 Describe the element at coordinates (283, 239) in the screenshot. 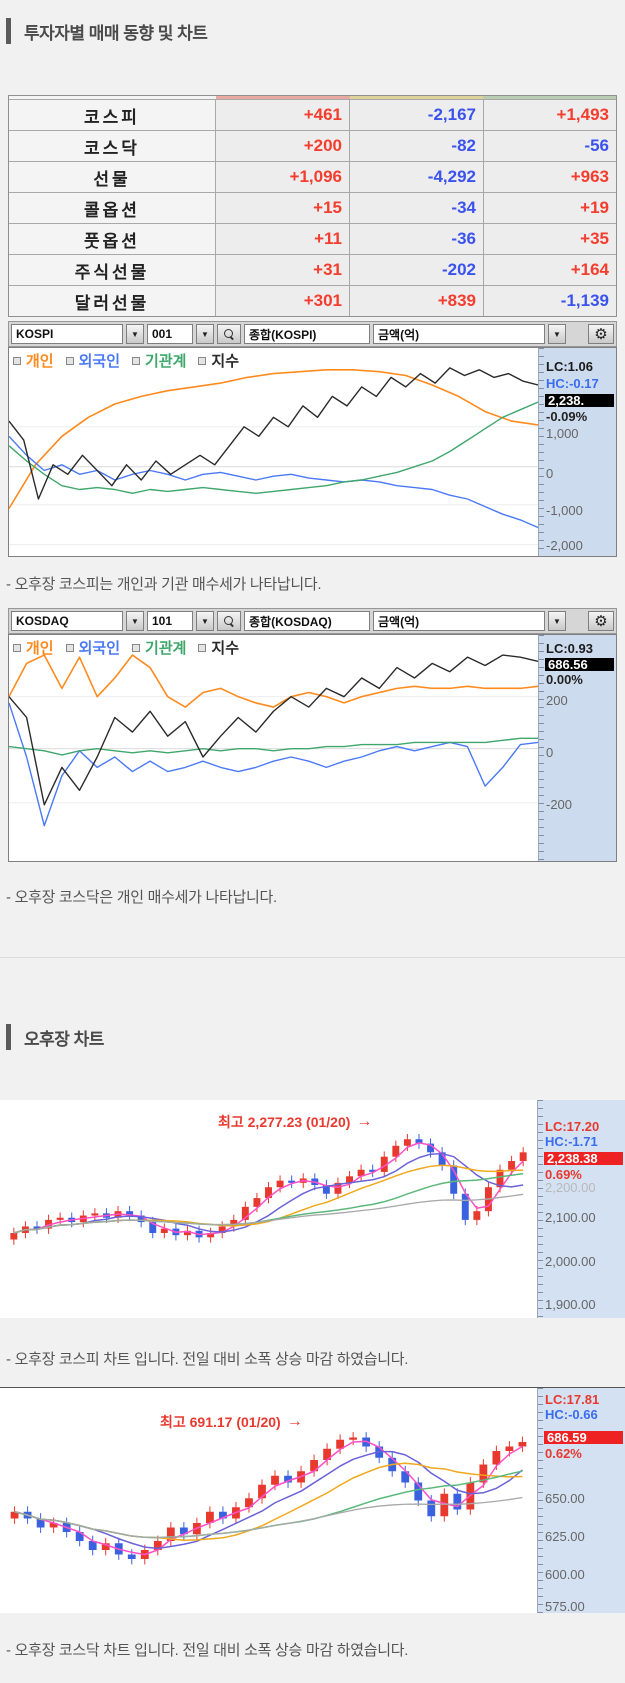

I see `cell-individual: +11` at that location.